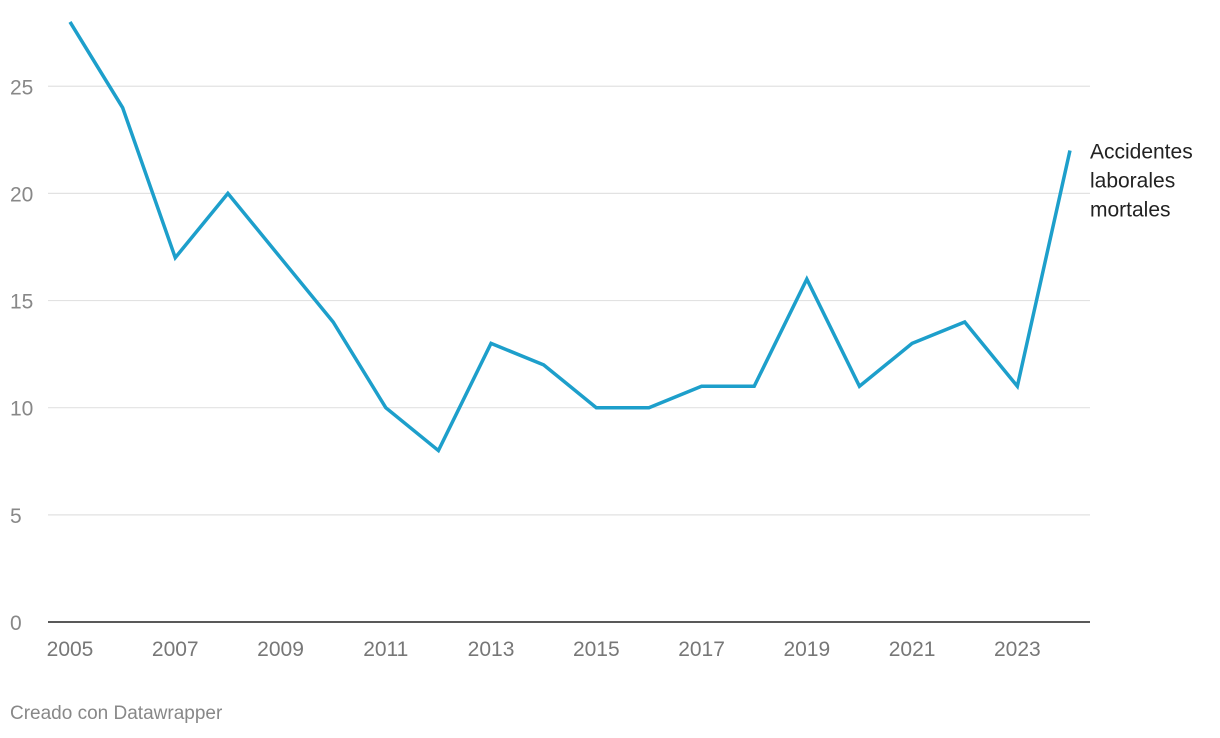 This screenshot has height=738, width=1220. I want to click on x-tick-label: 2005, so click(70, 649).